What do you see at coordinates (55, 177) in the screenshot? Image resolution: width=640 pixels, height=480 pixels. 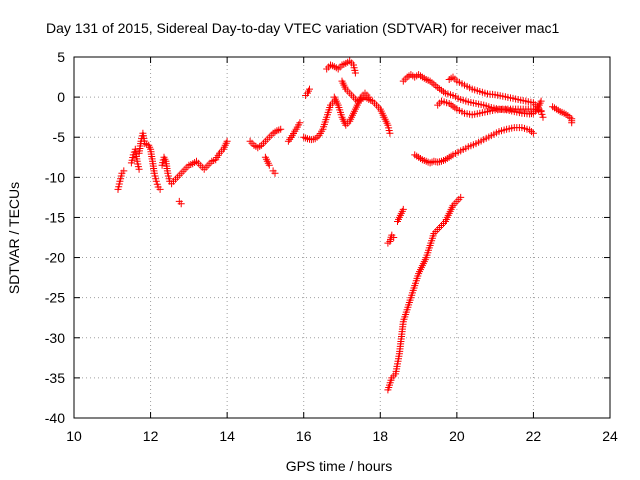 I see `y-tick-label: -10` at bounding box center [55, 177].